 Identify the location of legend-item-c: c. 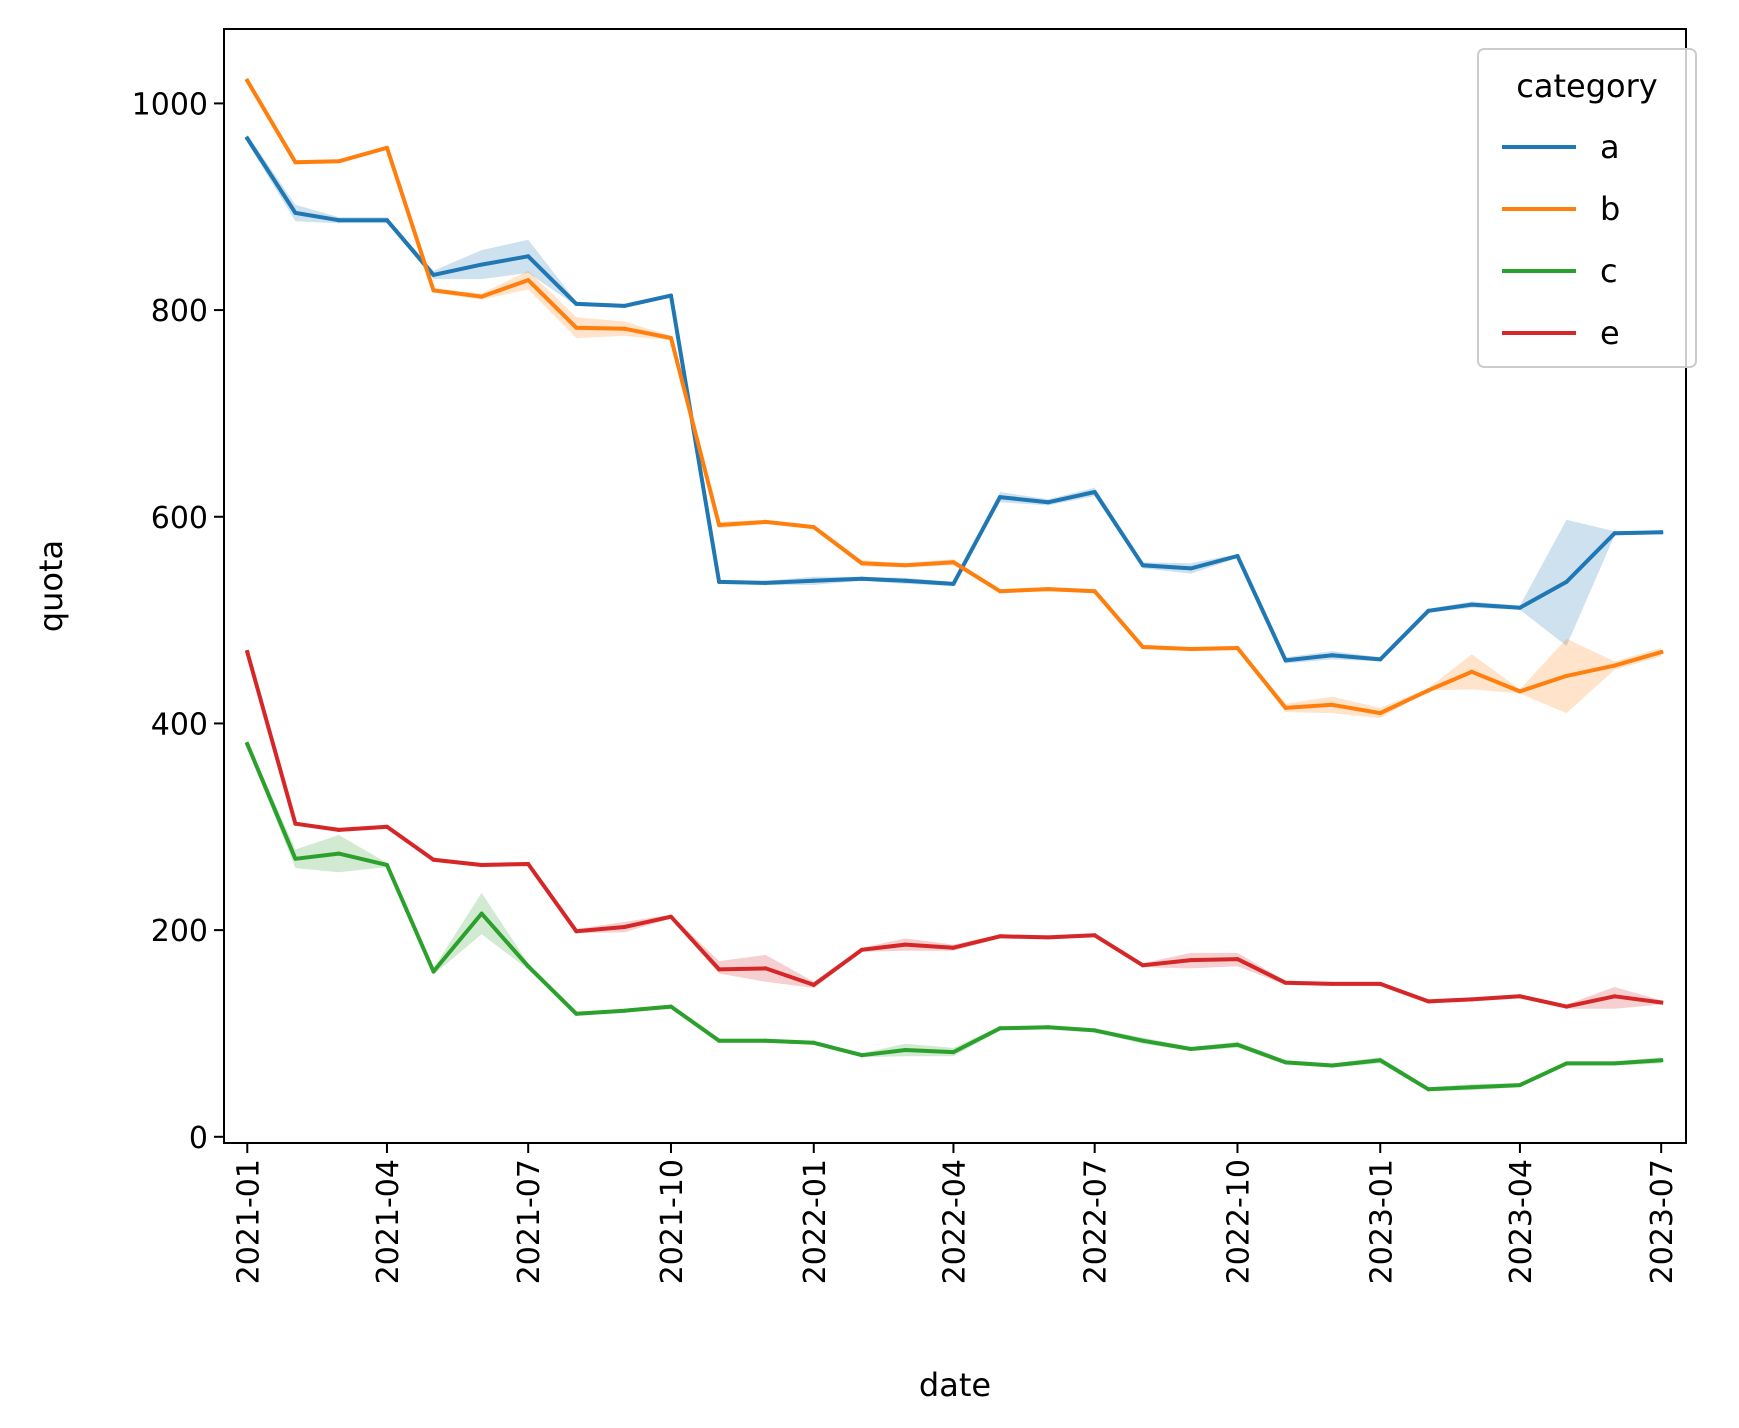
(1560, 271).